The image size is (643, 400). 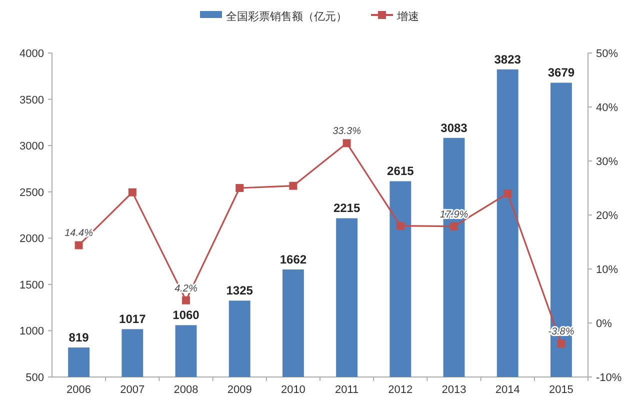 What do you see at coordinates (607, 216) in the screenshot?
I see `y2-tick-label: 20%` at bounding box center [607, 216].